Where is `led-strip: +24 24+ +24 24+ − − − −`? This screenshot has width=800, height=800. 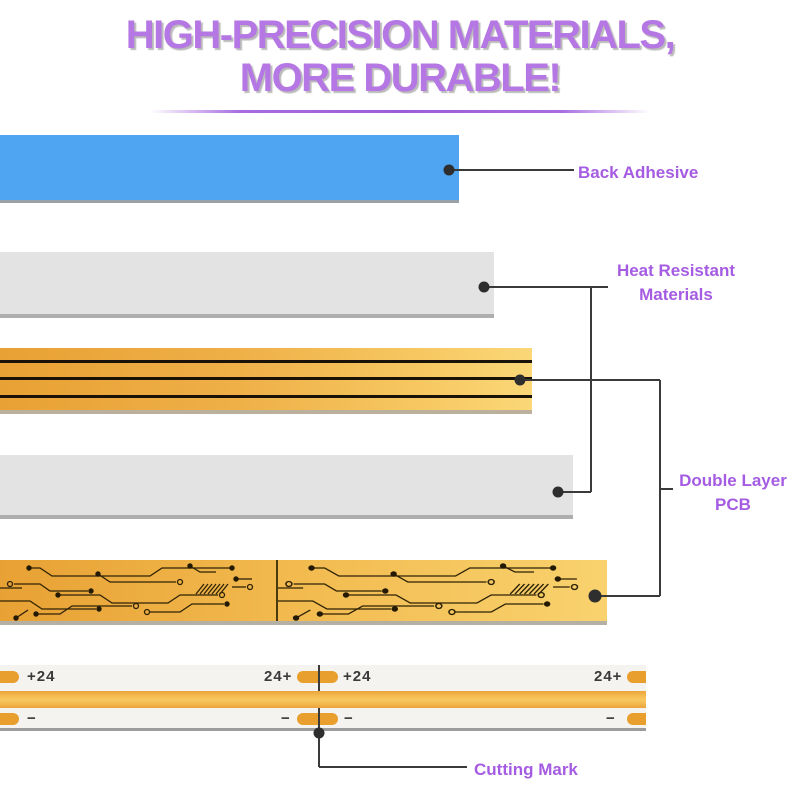 led-strip: +24 24+ +24 24+ − − − − is located at coordinates (323, 698).